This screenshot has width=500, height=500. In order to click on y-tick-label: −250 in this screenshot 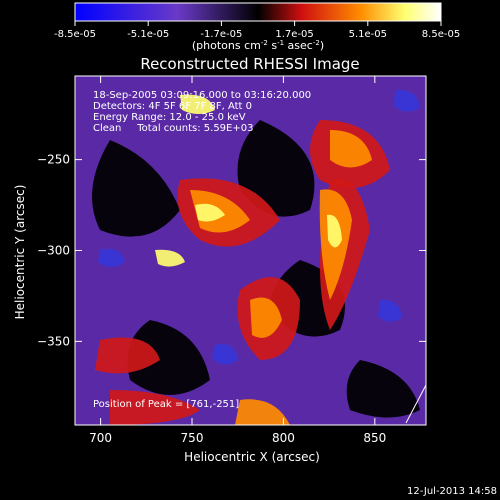, I will do `click(53, 160)`.